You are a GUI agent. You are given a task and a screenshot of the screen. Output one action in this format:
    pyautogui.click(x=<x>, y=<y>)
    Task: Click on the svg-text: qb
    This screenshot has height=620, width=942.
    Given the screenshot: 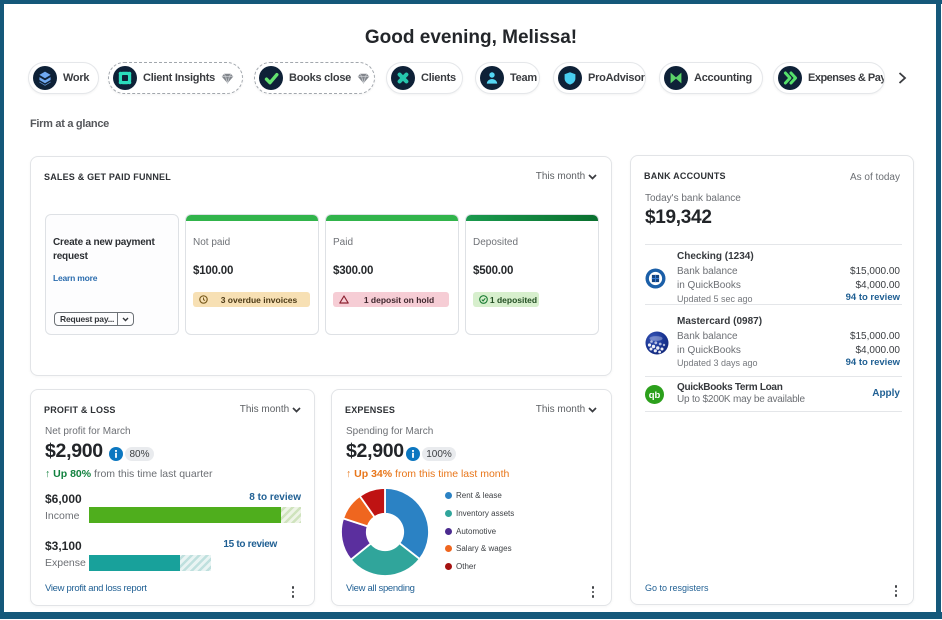 What is the action you would take?
    pyautogui.click(x=655, y=395)
    